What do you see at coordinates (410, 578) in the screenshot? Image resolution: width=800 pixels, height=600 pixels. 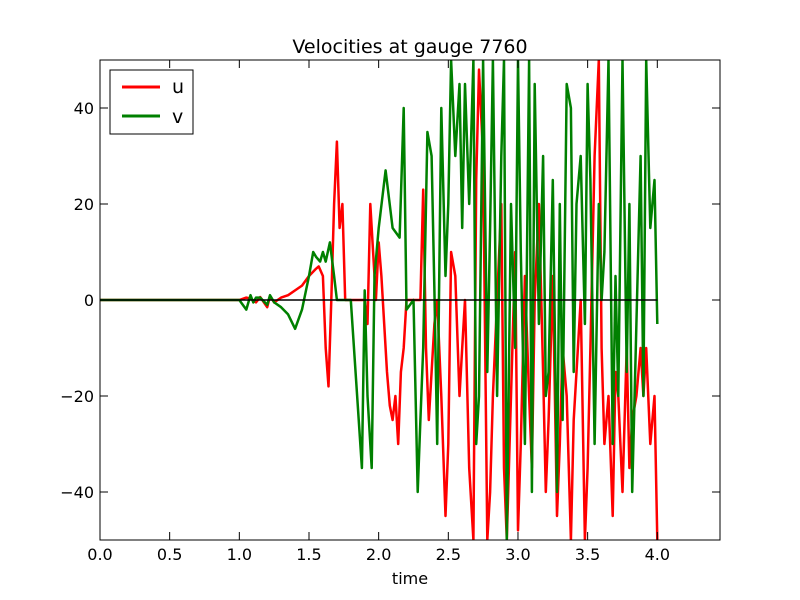 I see `x-axis-label: time` at bounding box center [410, 578].